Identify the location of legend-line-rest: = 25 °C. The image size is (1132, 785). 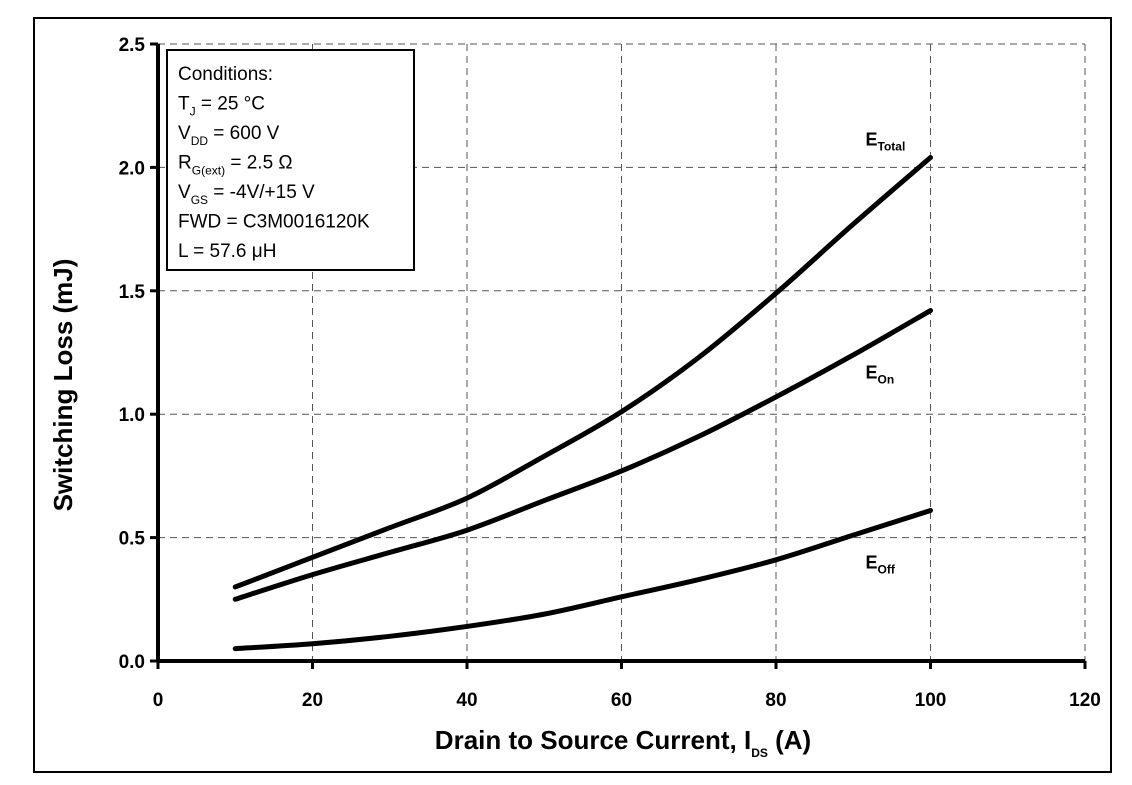
(230, 104).